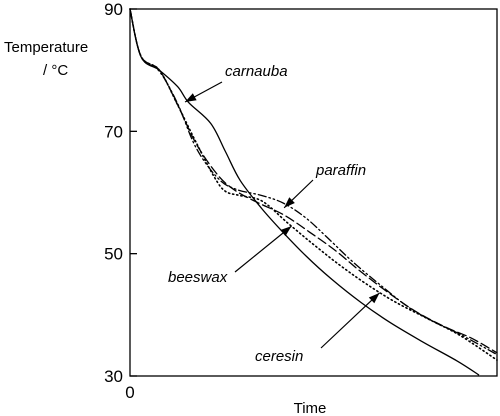 The width and height of the screenshot is (500, 416). Describe the element at coordinates (129, 392) in the screenshot. I see `x-tick-label: 0` at that location.